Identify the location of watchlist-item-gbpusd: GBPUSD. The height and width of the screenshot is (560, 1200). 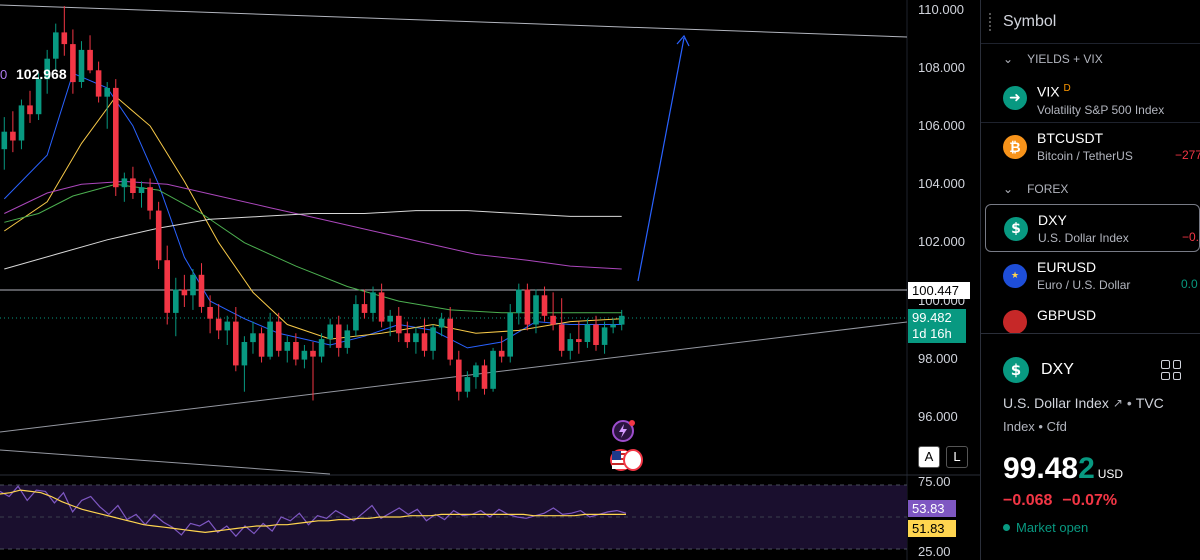
(1090, 317).